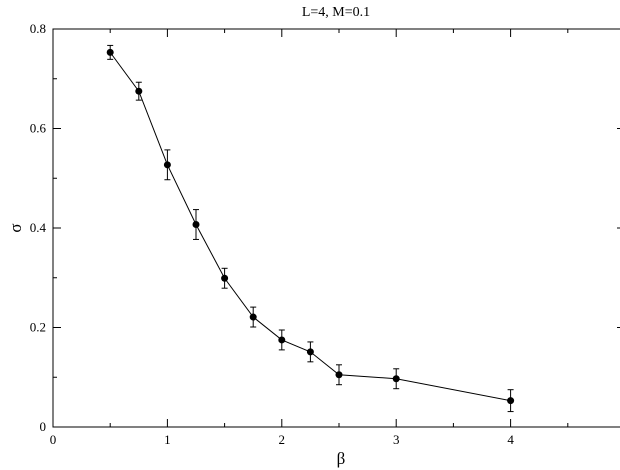 This screenshot has width=620, height=470. What do you see at coordinates (15, 227) in the screenshot?
I see `y-axis-label: σ` at bounding box center [15, 227].